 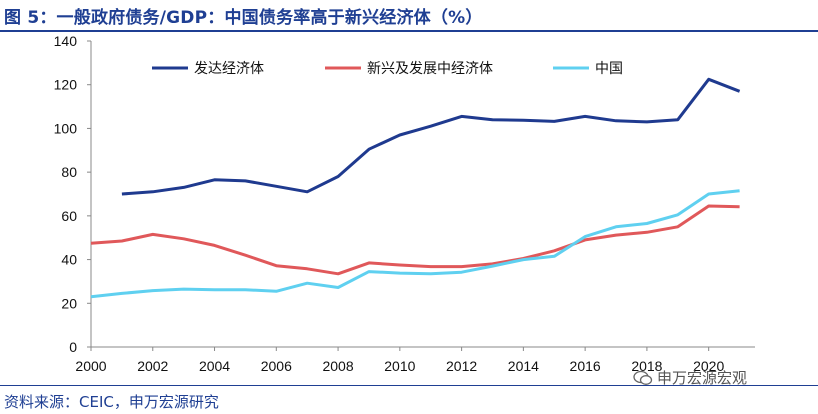 I want to click on x-tick-label: 2010, so click(x=399, y=366).